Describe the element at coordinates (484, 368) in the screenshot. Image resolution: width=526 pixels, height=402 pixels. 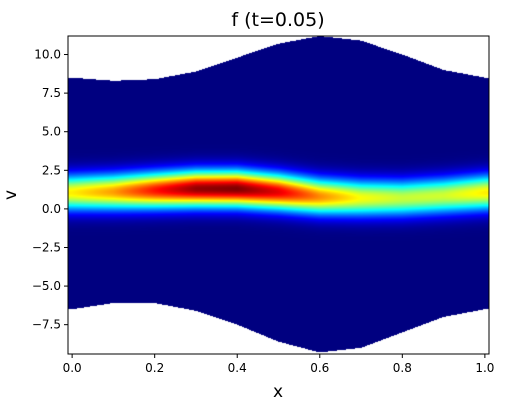
I see `x-tick-label: 1.0` at that location.